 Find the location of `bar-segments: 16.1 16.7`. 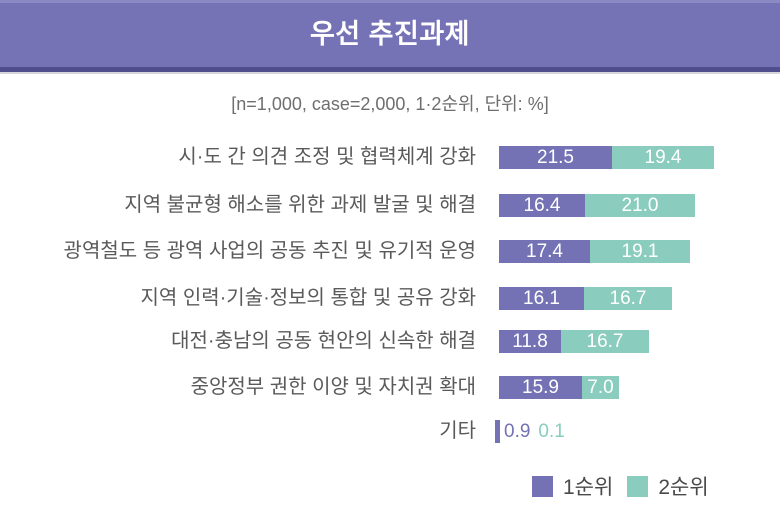

bar-segments: 16.1 16.7 is located at coordinates (585, 298).